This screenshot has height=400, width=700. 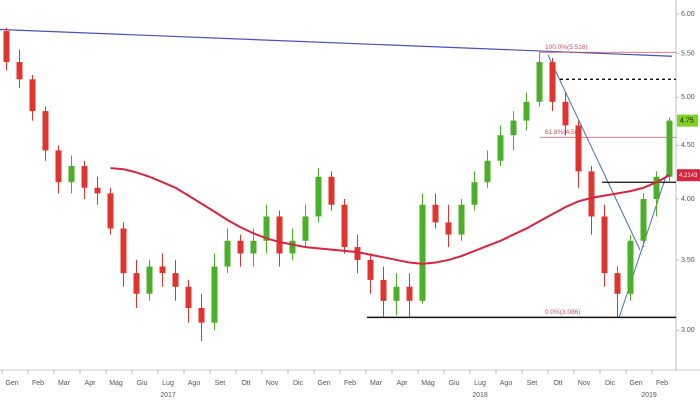 I want to click on fib-label: 61.8%(4.58), so click(x=562, y=132).